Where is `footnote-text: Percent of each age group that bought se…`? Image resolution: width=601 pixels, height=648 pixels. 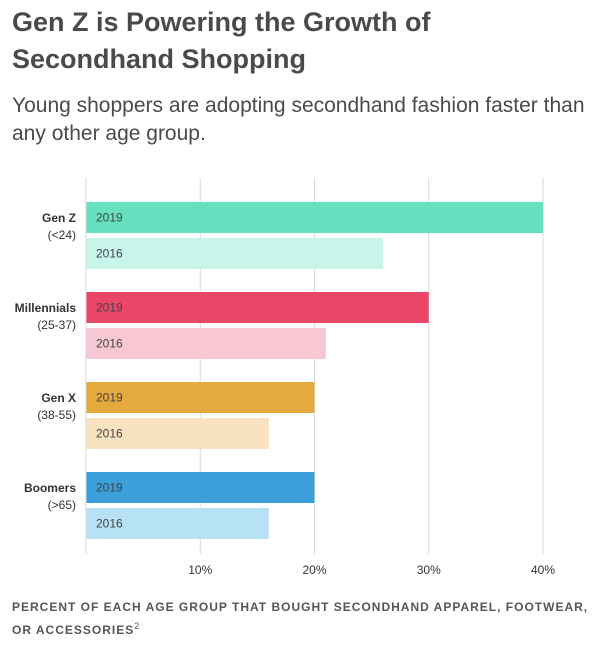
footnote-text: Percent of each age group that bought se… is located at coordinates (300, 618).